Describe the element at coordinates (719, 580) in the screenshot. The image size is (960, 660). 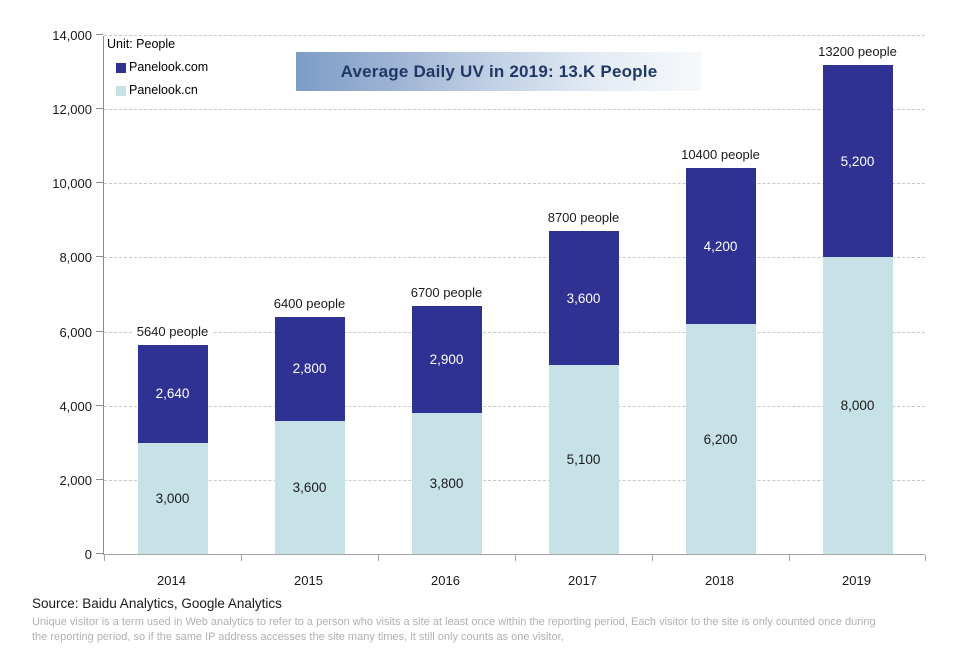
I see `x-label-2018: 2018` at that location.